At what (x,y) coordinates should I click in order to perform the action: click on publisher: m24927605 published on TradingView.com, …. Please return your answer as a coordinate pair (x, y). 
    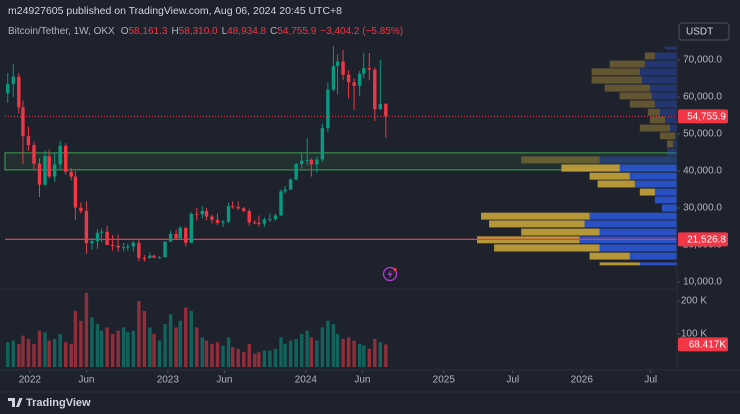
    Looking at the image, I should click on (175, 11).